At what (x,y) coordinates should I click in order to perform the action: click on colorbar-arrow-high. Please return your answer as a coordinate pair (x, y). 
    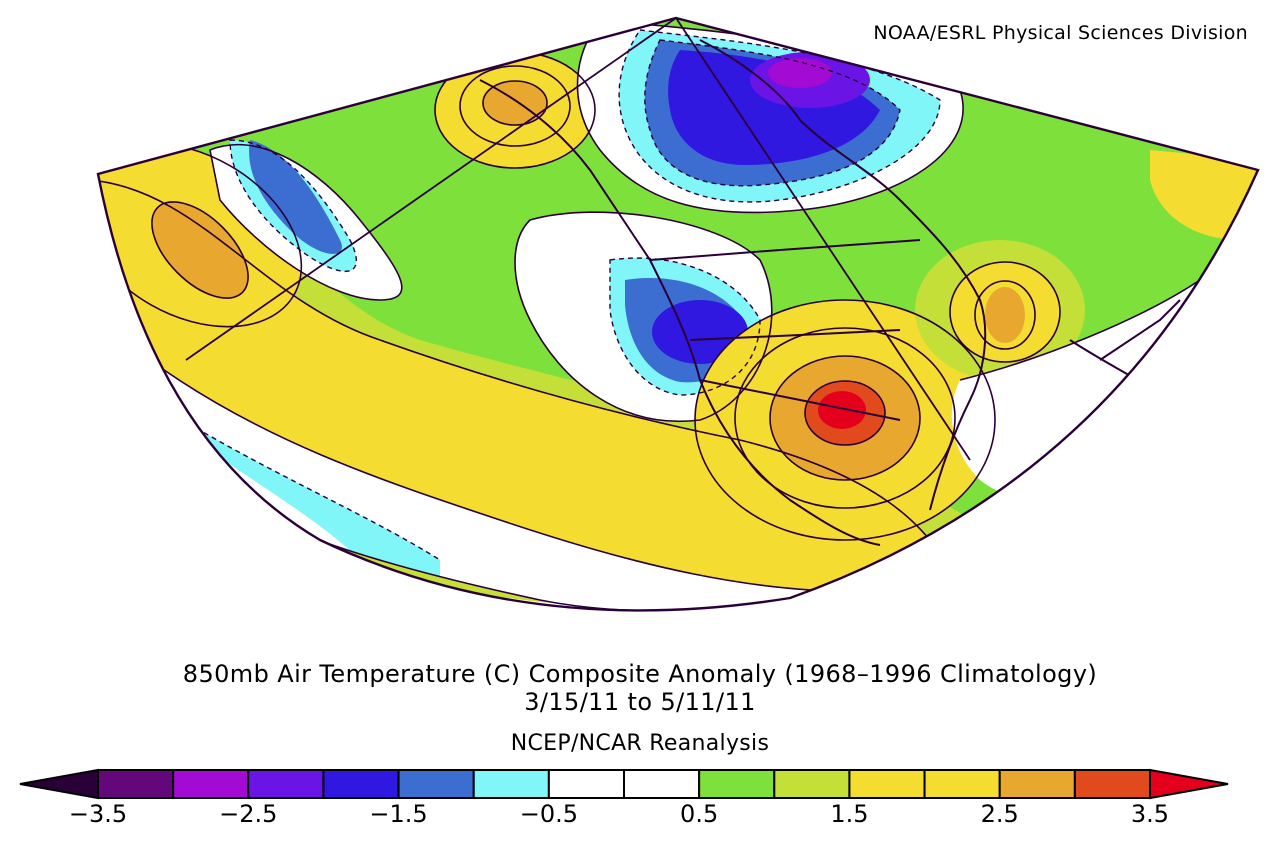
    Looking at the image, I should click on (1189, 784).